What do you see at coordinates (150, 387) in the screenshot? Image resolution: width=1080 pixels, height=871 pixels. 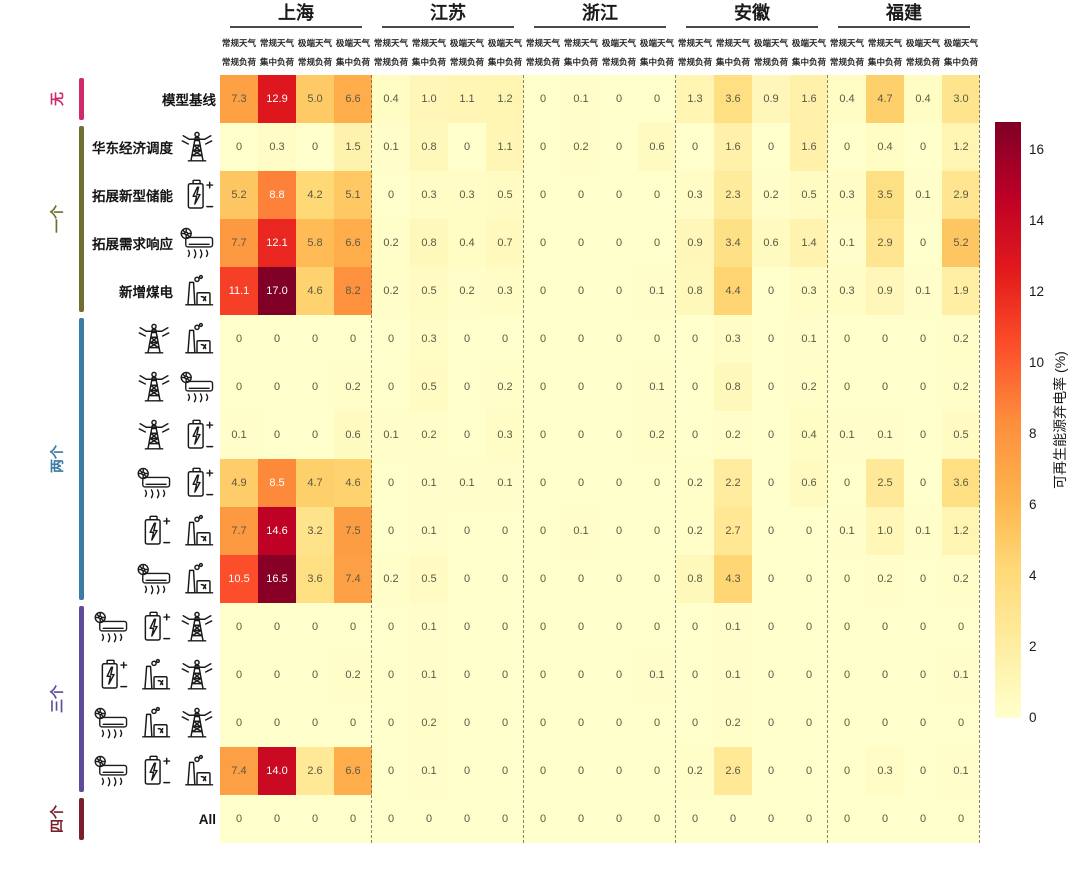 I see `row-label` at bounding box center [150, 387].